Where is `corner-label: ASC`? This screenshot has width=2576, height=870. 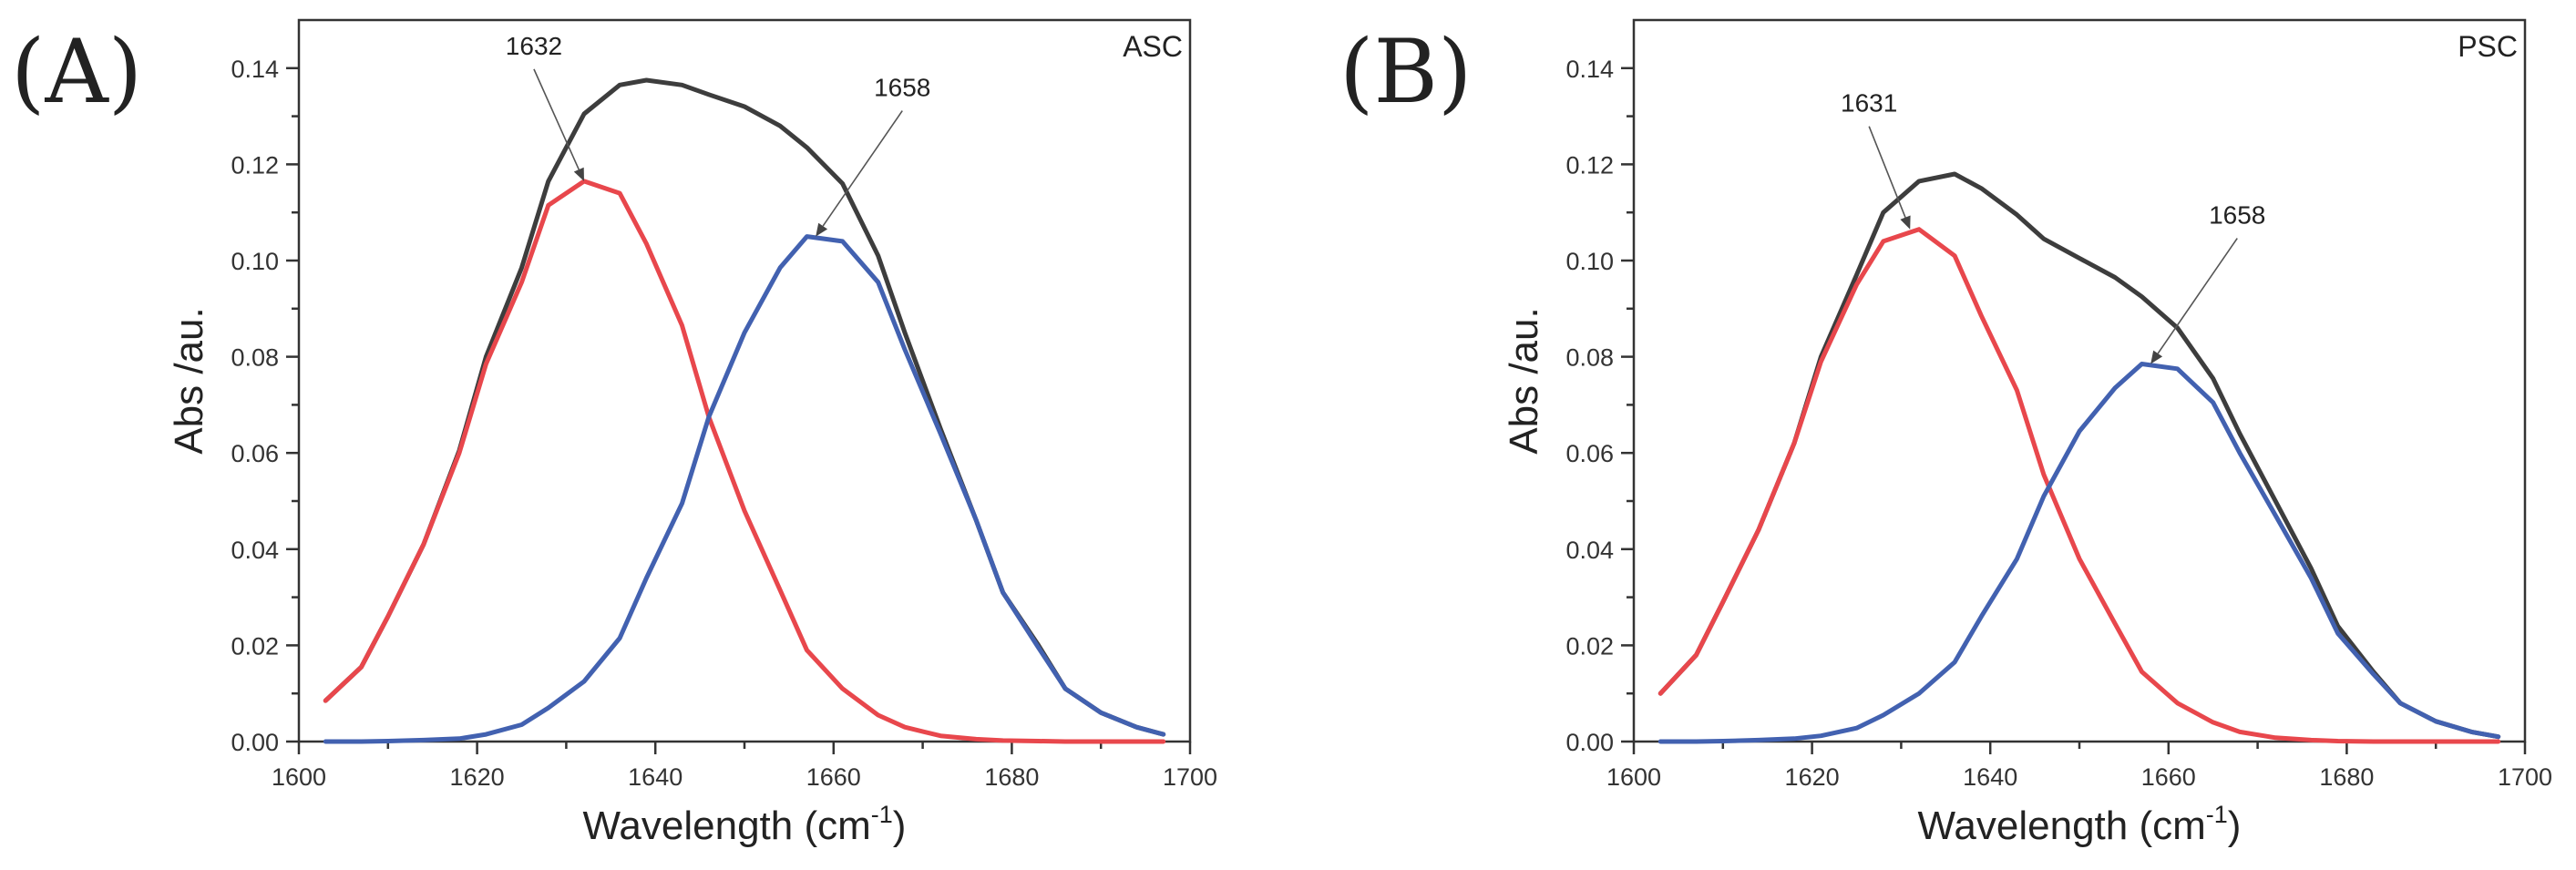
corner-label: ASC is located at coordinates (1153, 46).